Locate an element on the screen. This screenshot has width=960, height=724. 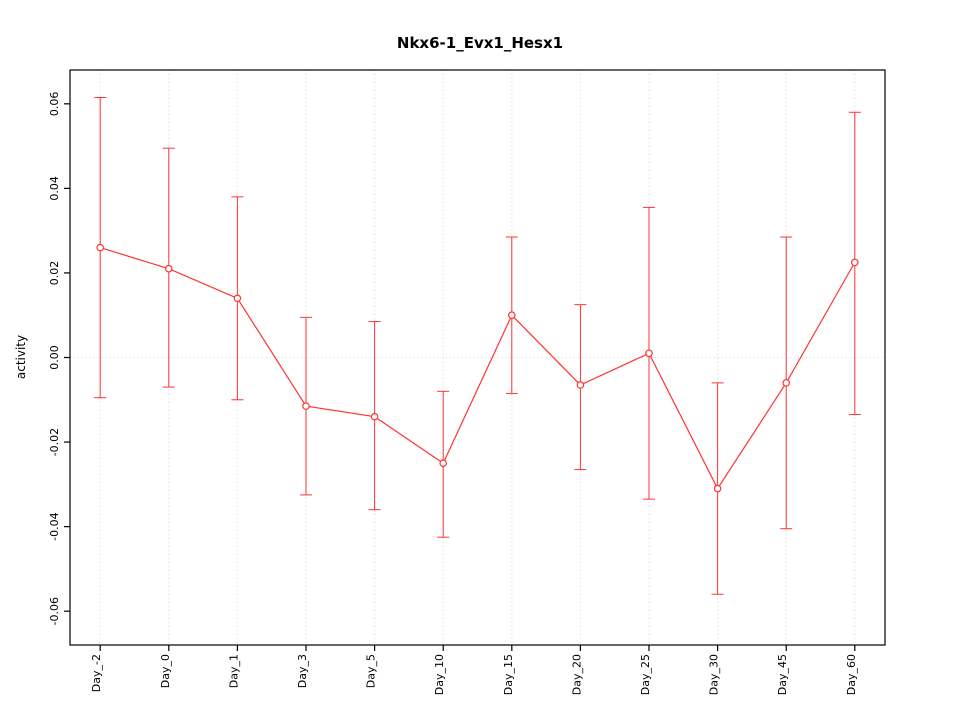
x-tick-label: Day_3 is located at coordinates (302, 671).